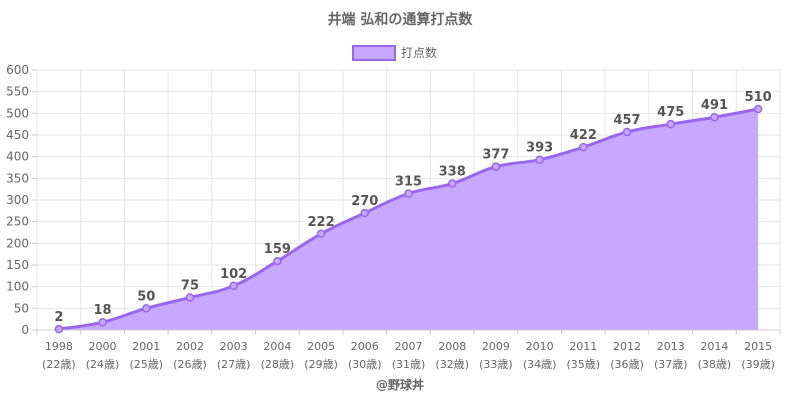 The image size is (800, 400). What do you see at coordinates (452, 172) in the screenshot?
I see `data-label: 338` at bounding box center [452, 172].